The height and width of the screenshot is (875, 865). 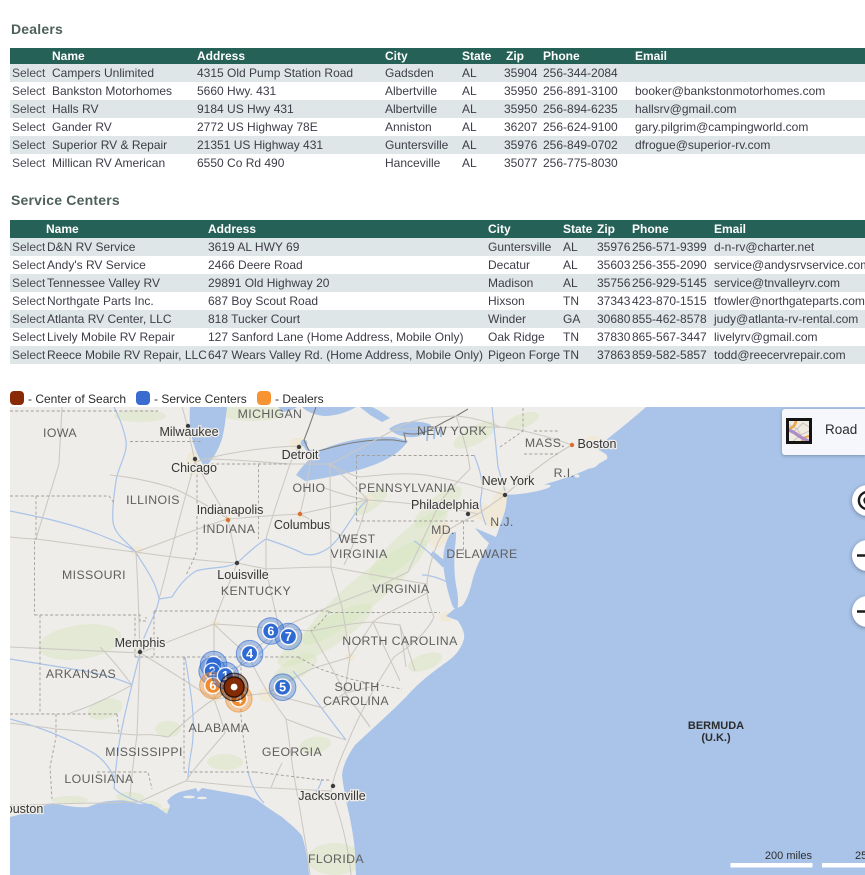 What do you see at coordinates (331, 796) in the screenshot?
I see `svg-text: Jacksonville` at bounding box center [331, 796].